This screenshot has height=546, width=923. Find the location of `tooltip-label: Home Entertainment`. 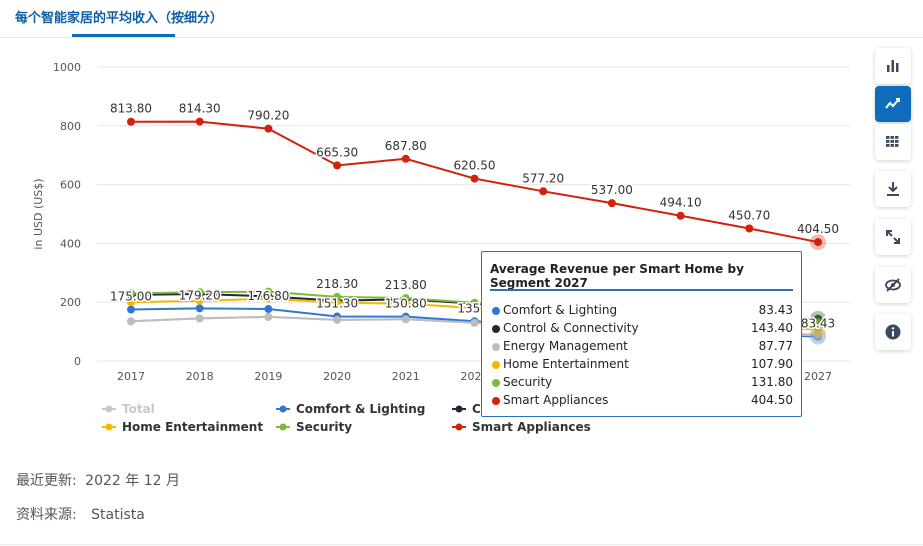

tooltip-label: Home Entertainment is located at coordinates (566, 364).